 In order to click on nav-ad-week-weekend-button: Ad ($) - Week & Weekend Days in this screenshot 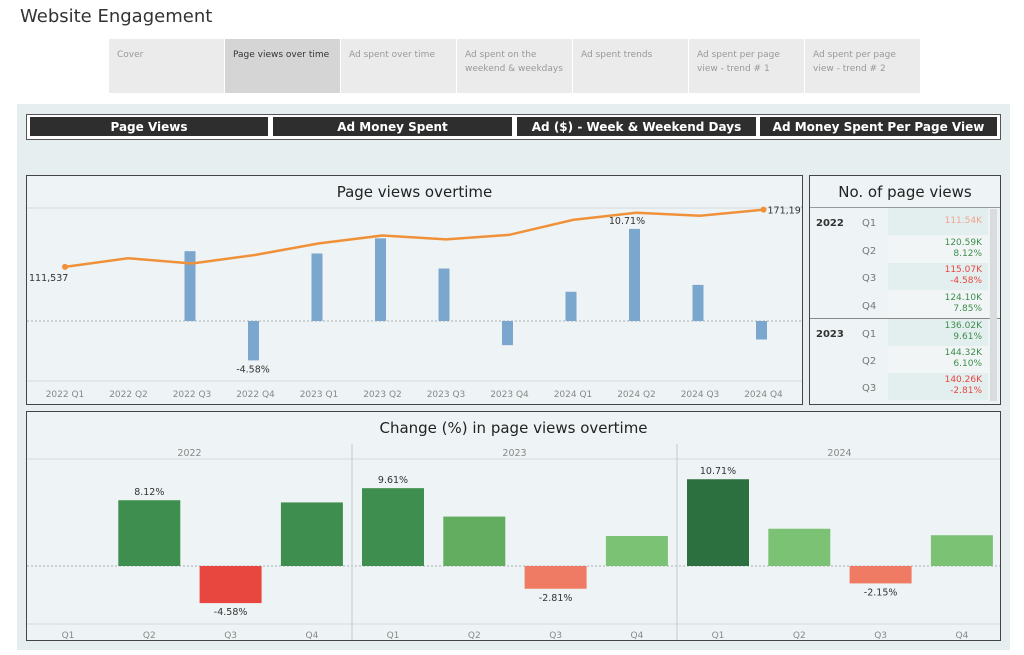, I will do `click(636, 126)`.